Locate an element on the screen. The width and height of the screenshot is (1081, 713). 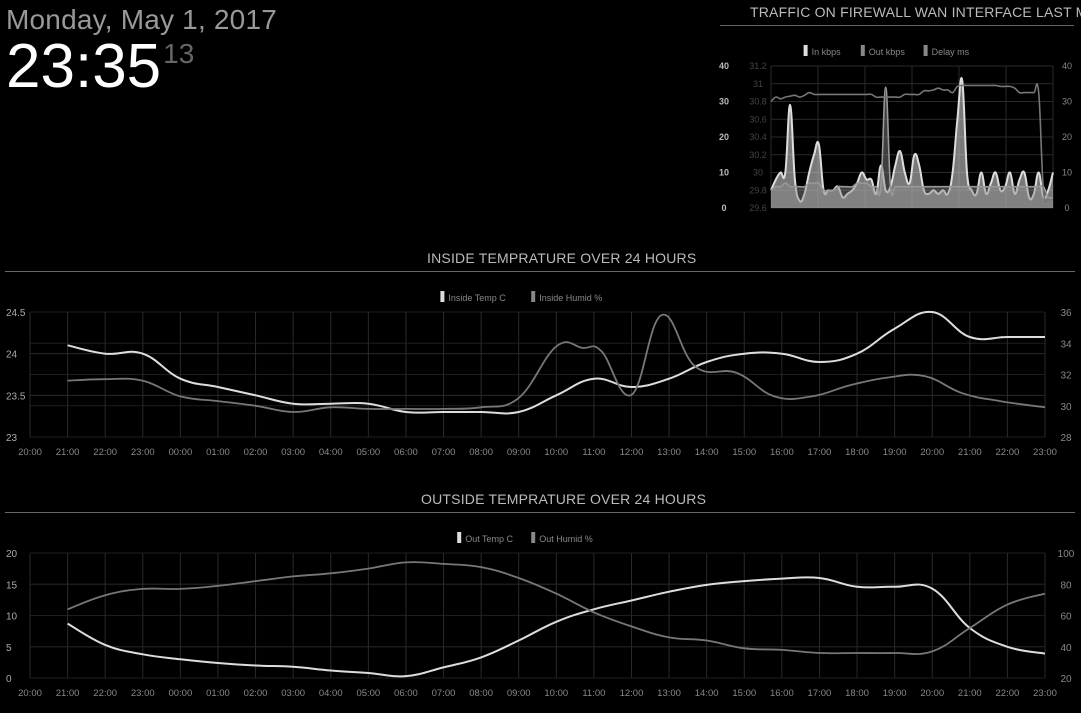
inside-x-tick-label: 10:00 is located at coordinates (556, 452).